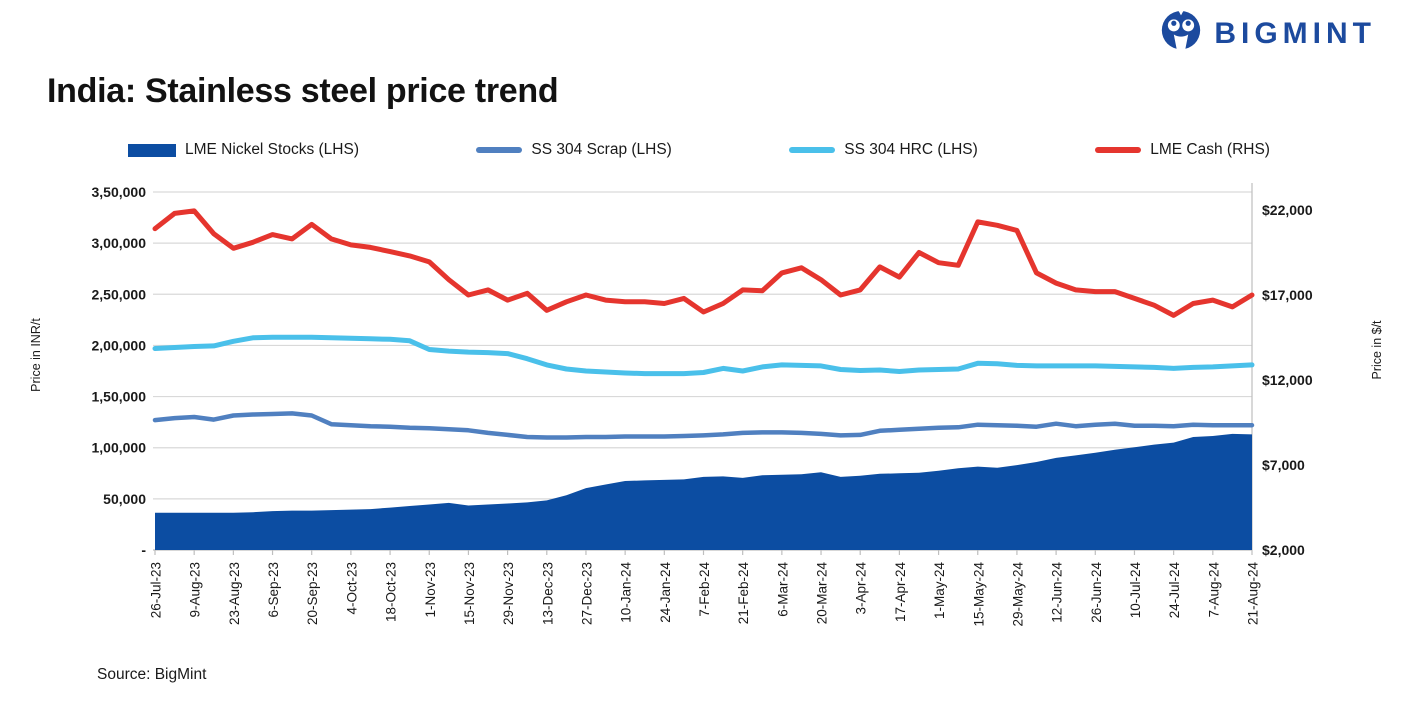 This screenshot has width=1402, height=710. Describe the element at coordinates (1295, 33) in the screenshot. I see `brand-name: BIGMINT` at that location.